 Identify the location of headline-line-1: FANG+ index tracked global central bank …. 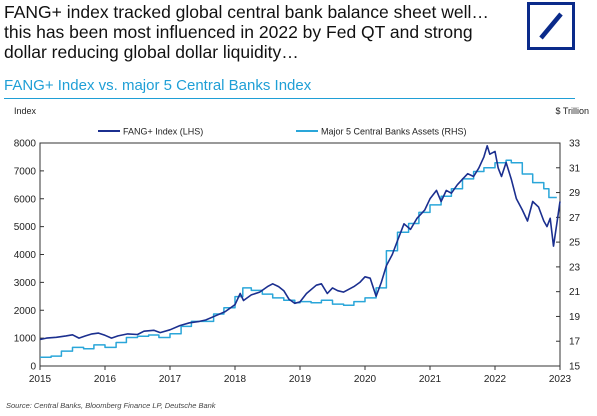
(246, 12).